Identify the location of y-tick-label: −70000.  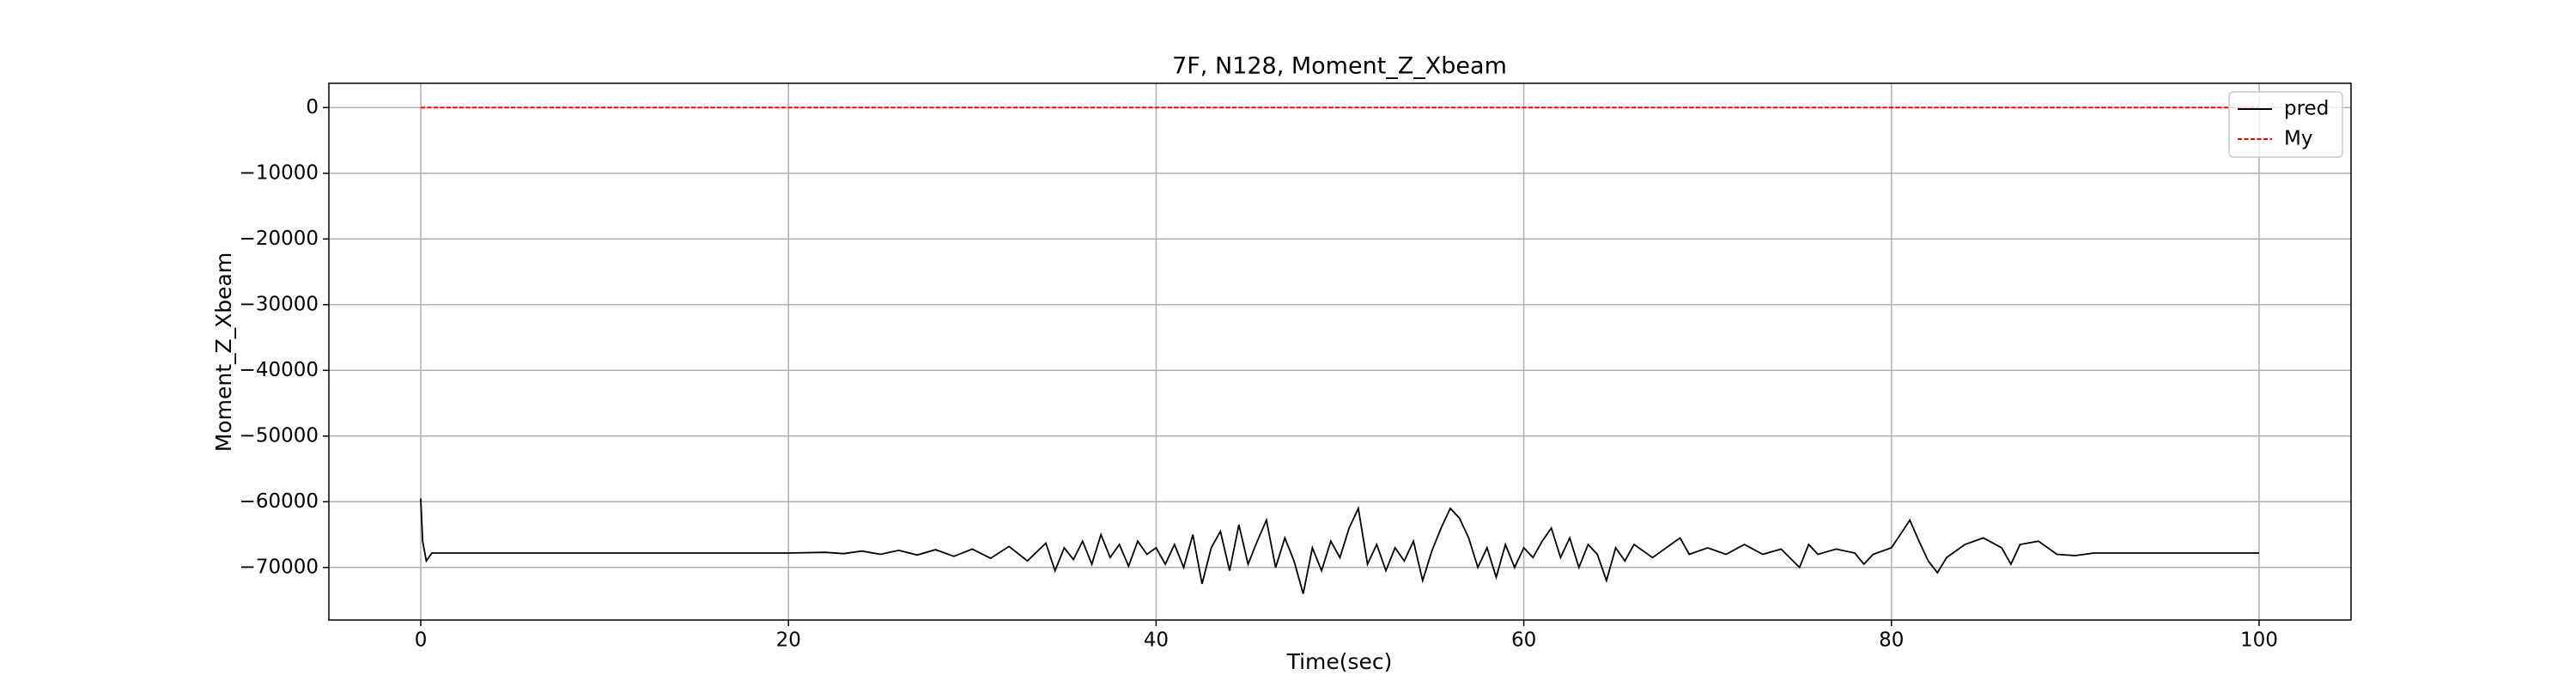
(280, 567).